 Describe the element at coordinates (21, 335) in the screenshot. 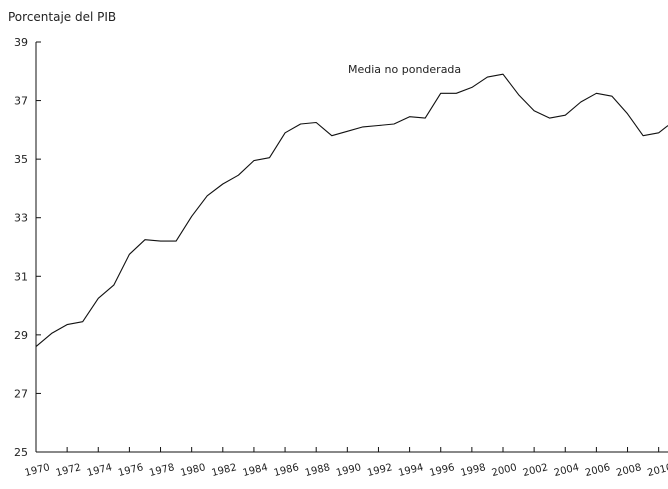

I see `y-tick-label: 29` at that location.